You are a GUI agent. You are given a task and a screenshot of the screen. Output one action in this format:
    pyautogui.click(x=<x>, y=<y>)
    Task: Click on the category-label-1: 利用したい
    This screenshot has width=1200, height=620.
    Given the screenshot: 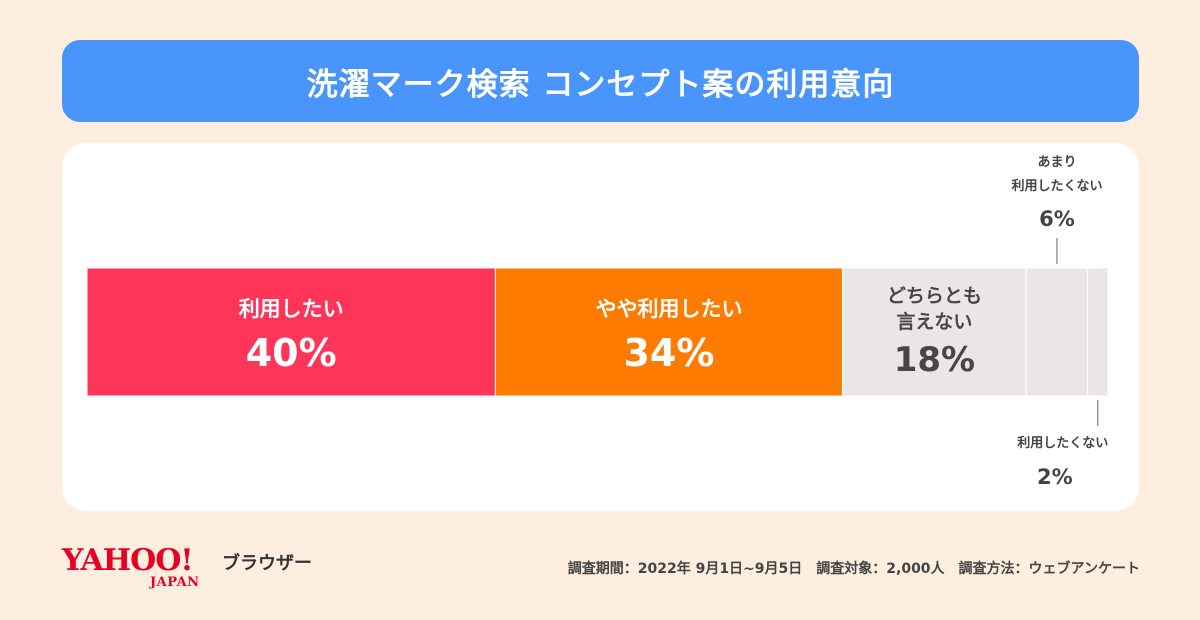 What is the action you would take?
    pyautogui.click(x=291, y=309)
    